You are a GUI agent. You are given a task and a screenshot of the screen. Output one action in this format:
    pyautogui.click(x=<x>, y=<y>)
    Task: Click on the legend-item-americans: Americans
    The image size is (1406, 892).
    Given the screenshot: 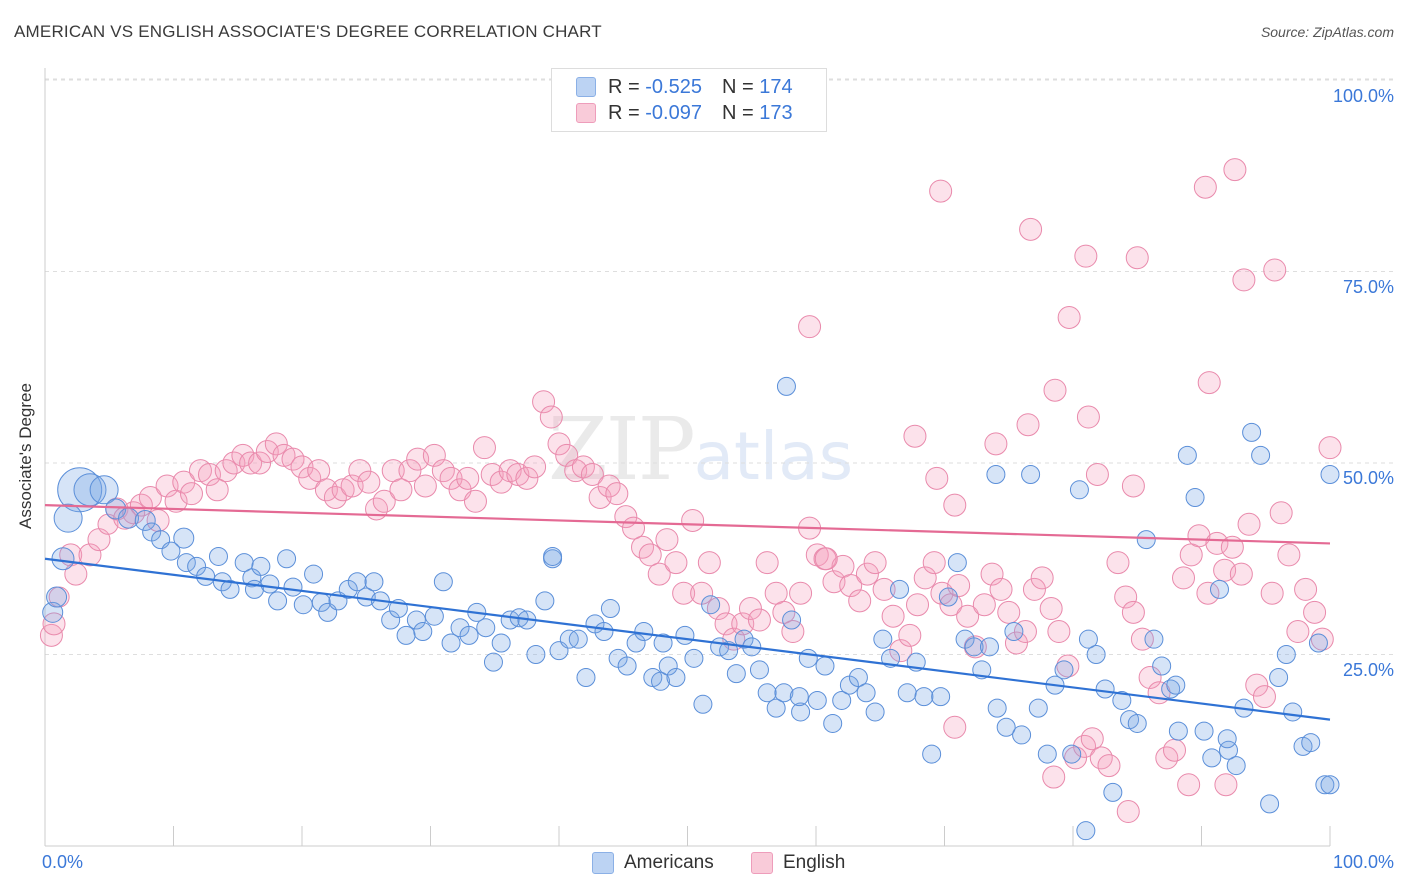 What is the action you would take?
    pyautogui.click(x=653, y=863)
    